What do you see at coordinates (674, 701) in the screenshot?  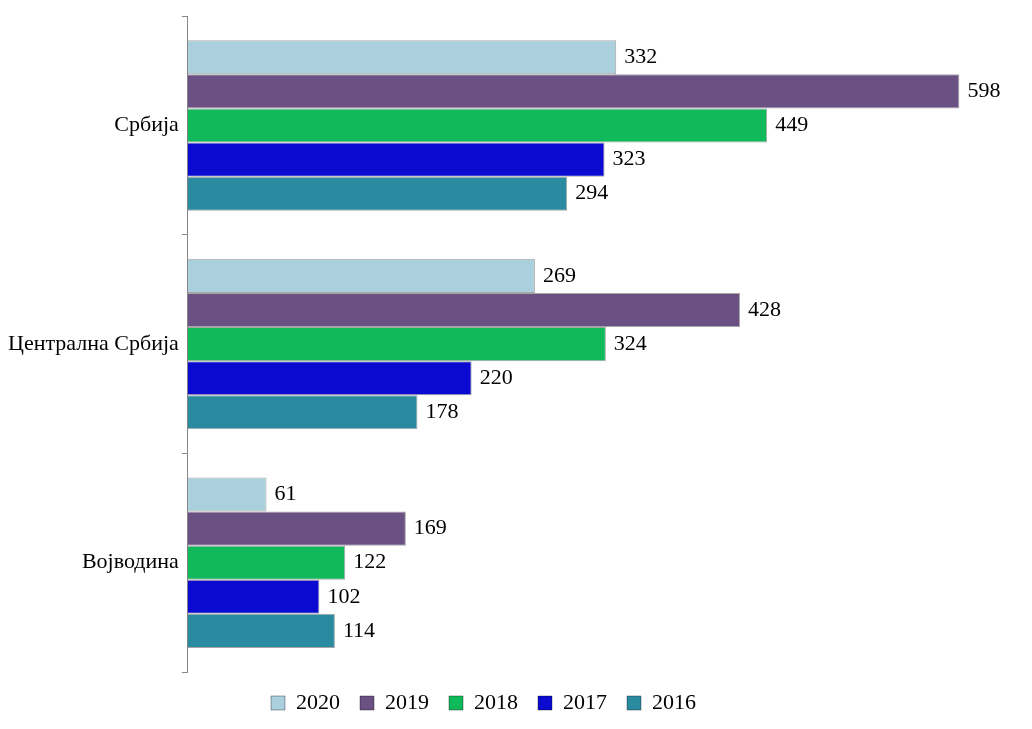 I see `legend-label: 2016` at bounding box center [674, 701].